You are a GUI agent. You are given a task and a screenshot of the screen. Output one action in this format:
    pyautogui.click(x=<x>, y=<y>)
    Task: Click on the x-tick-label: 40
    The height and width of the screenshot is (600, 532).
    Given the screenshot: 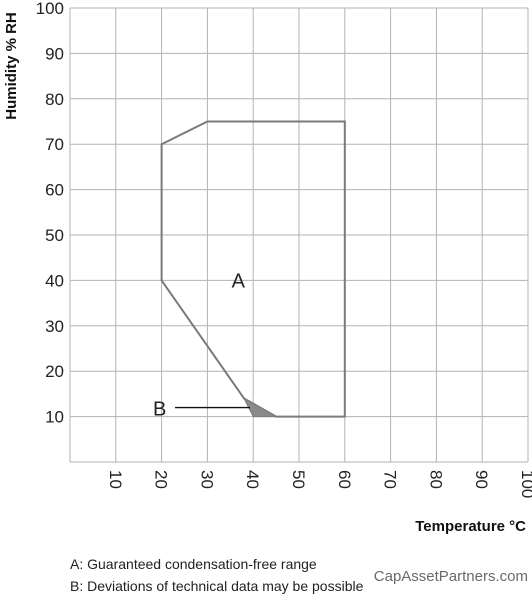 What is the action you would take?
    pyautogui.click(x=252, y=479)
    